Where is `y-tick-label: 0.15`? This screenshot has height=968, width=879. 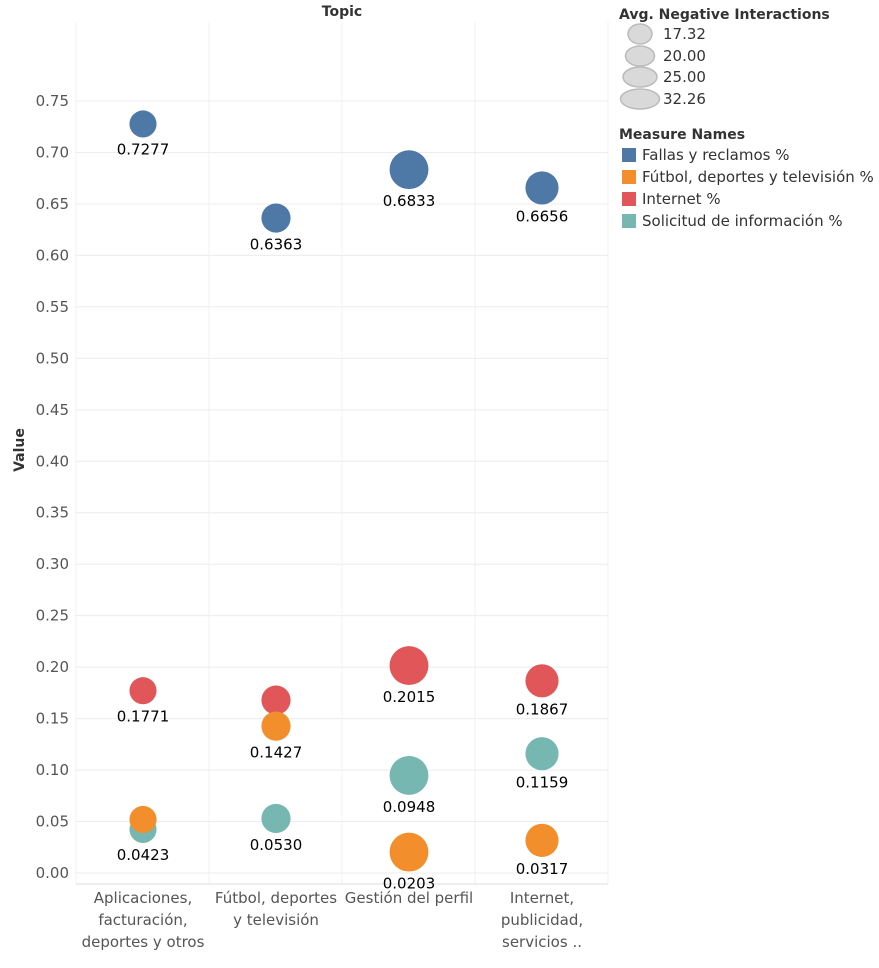 y-tick-label: 0.15 is located at coordinates (52, 719).